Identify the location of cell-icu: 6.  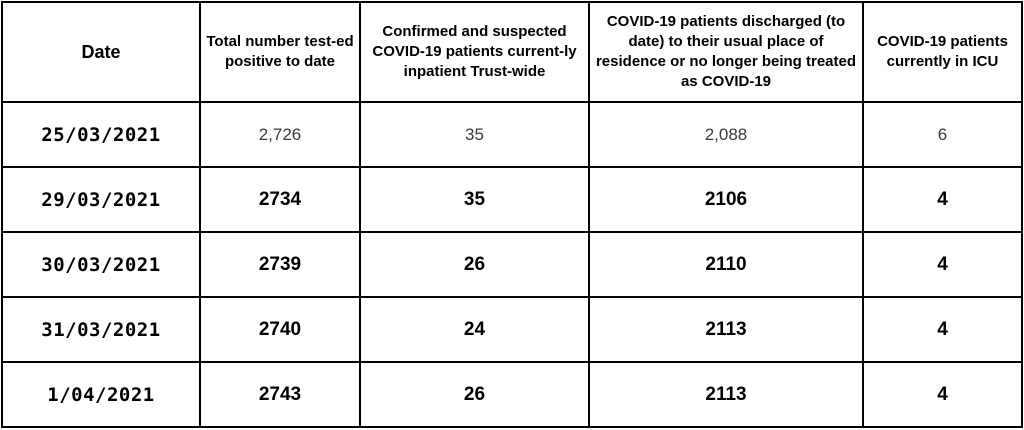
(942, 134).